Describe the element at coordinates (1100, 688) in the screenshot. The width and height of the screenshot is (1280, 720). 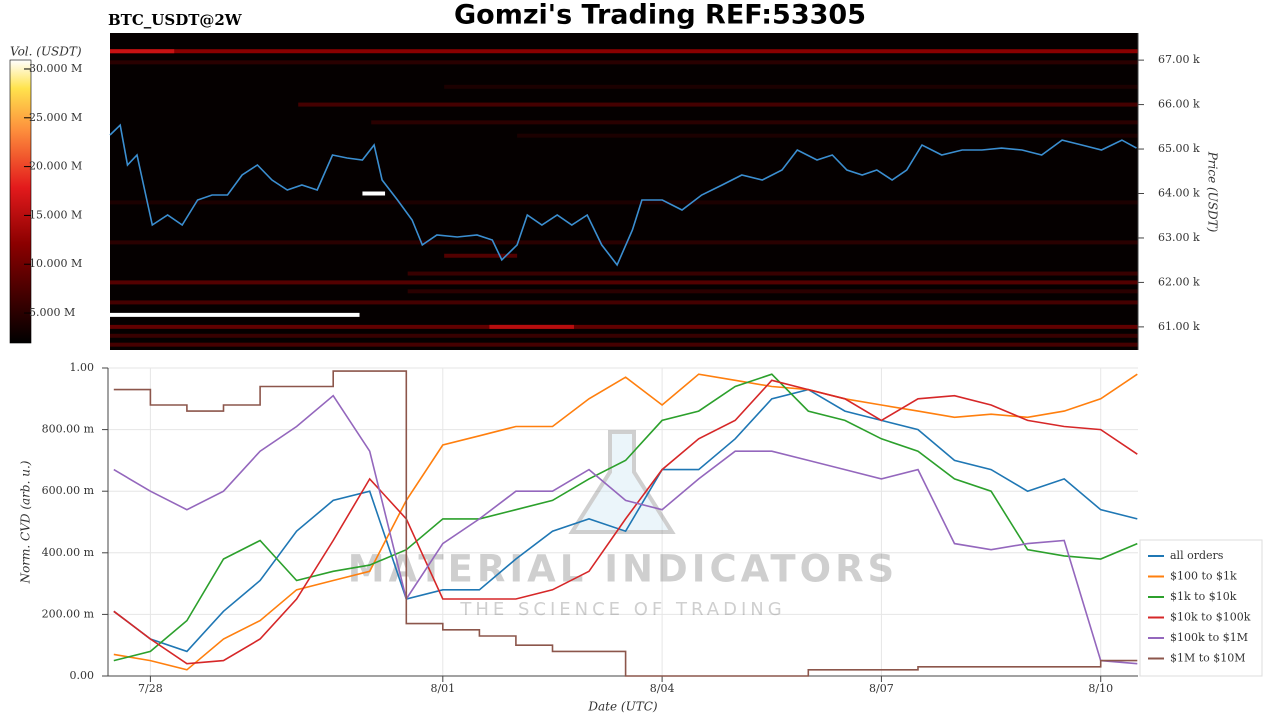
I see `x-tick-label: 8/10` at that location.